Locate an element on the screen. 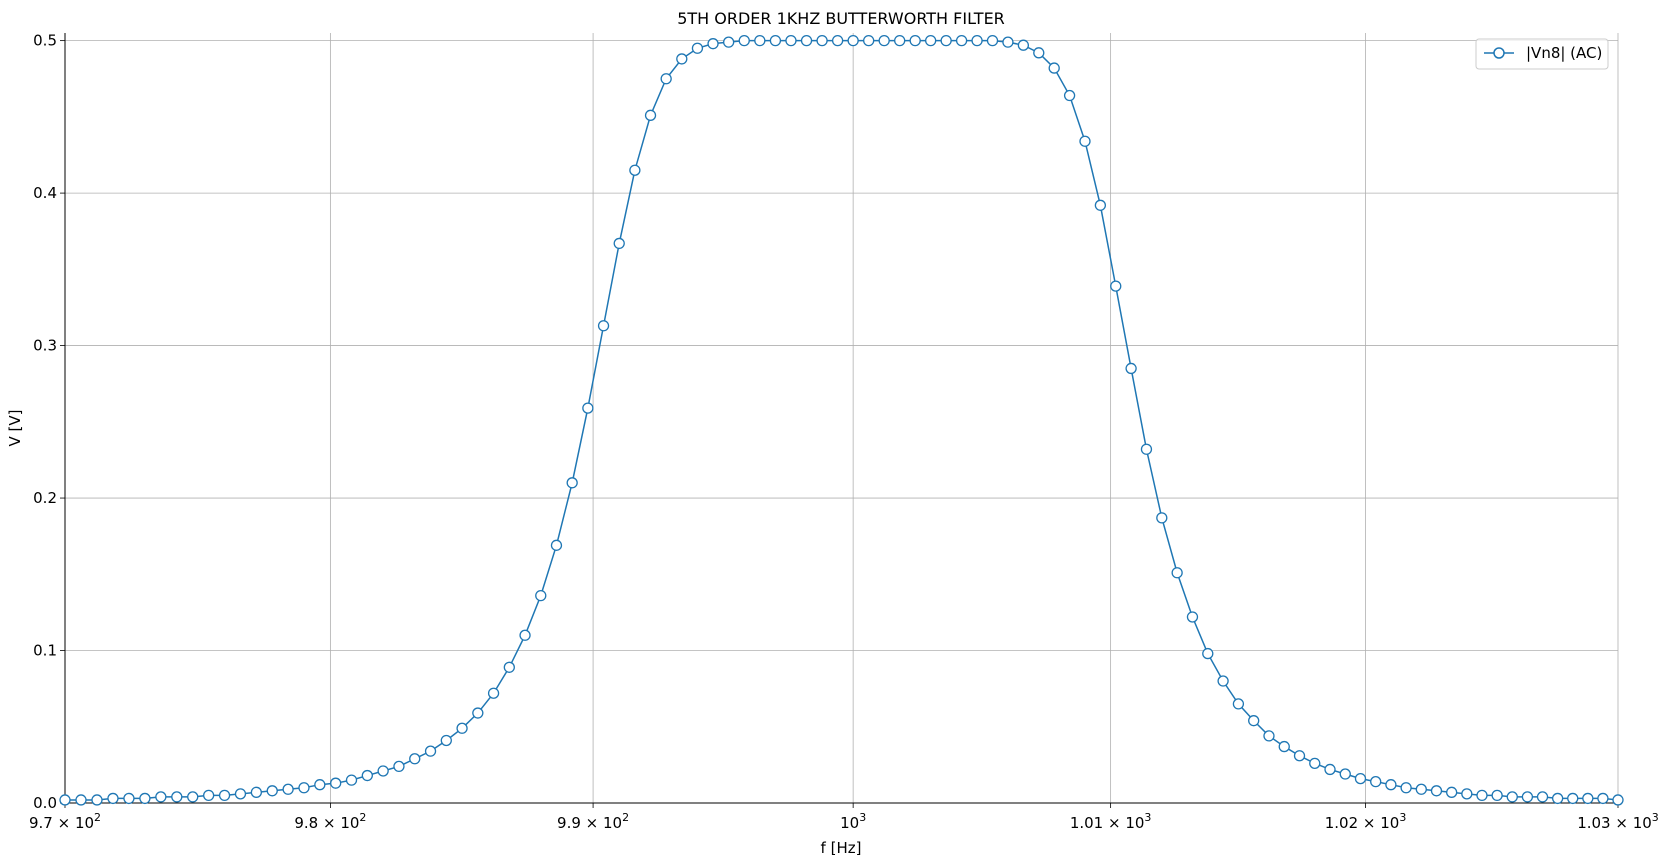  y-tick-label: 0.1 is located at coordinates (45, 651).